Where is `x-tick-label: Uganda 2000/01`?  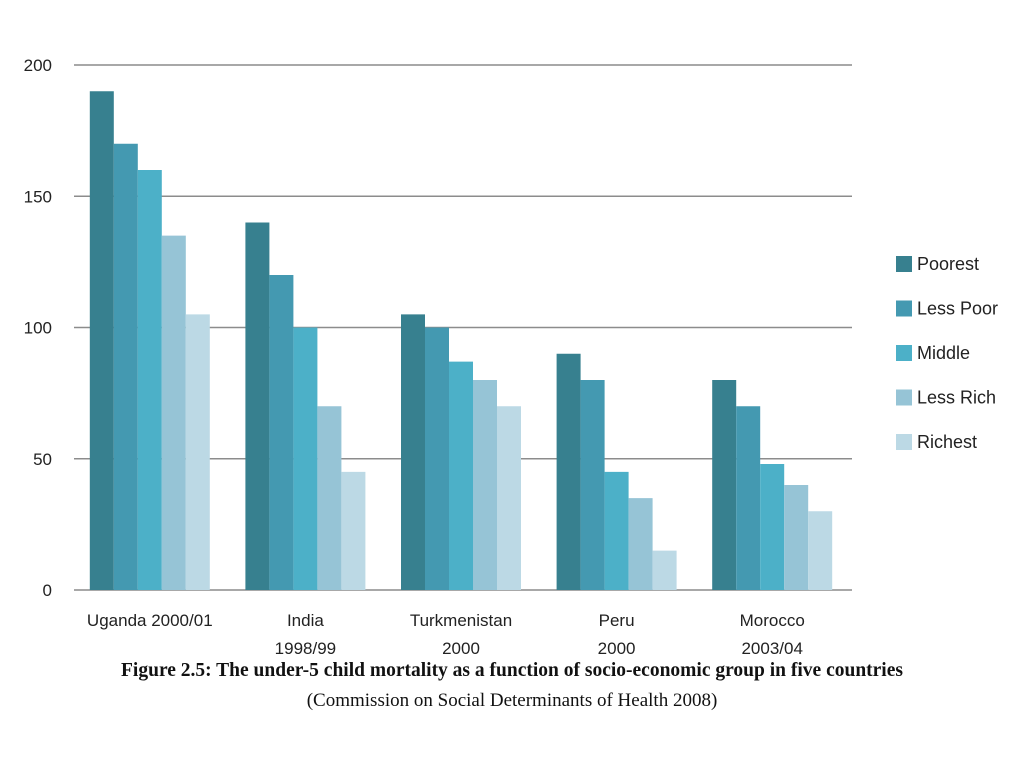 x-tick-label: Uganda 2000/01 is located at coordinates (150, 620).